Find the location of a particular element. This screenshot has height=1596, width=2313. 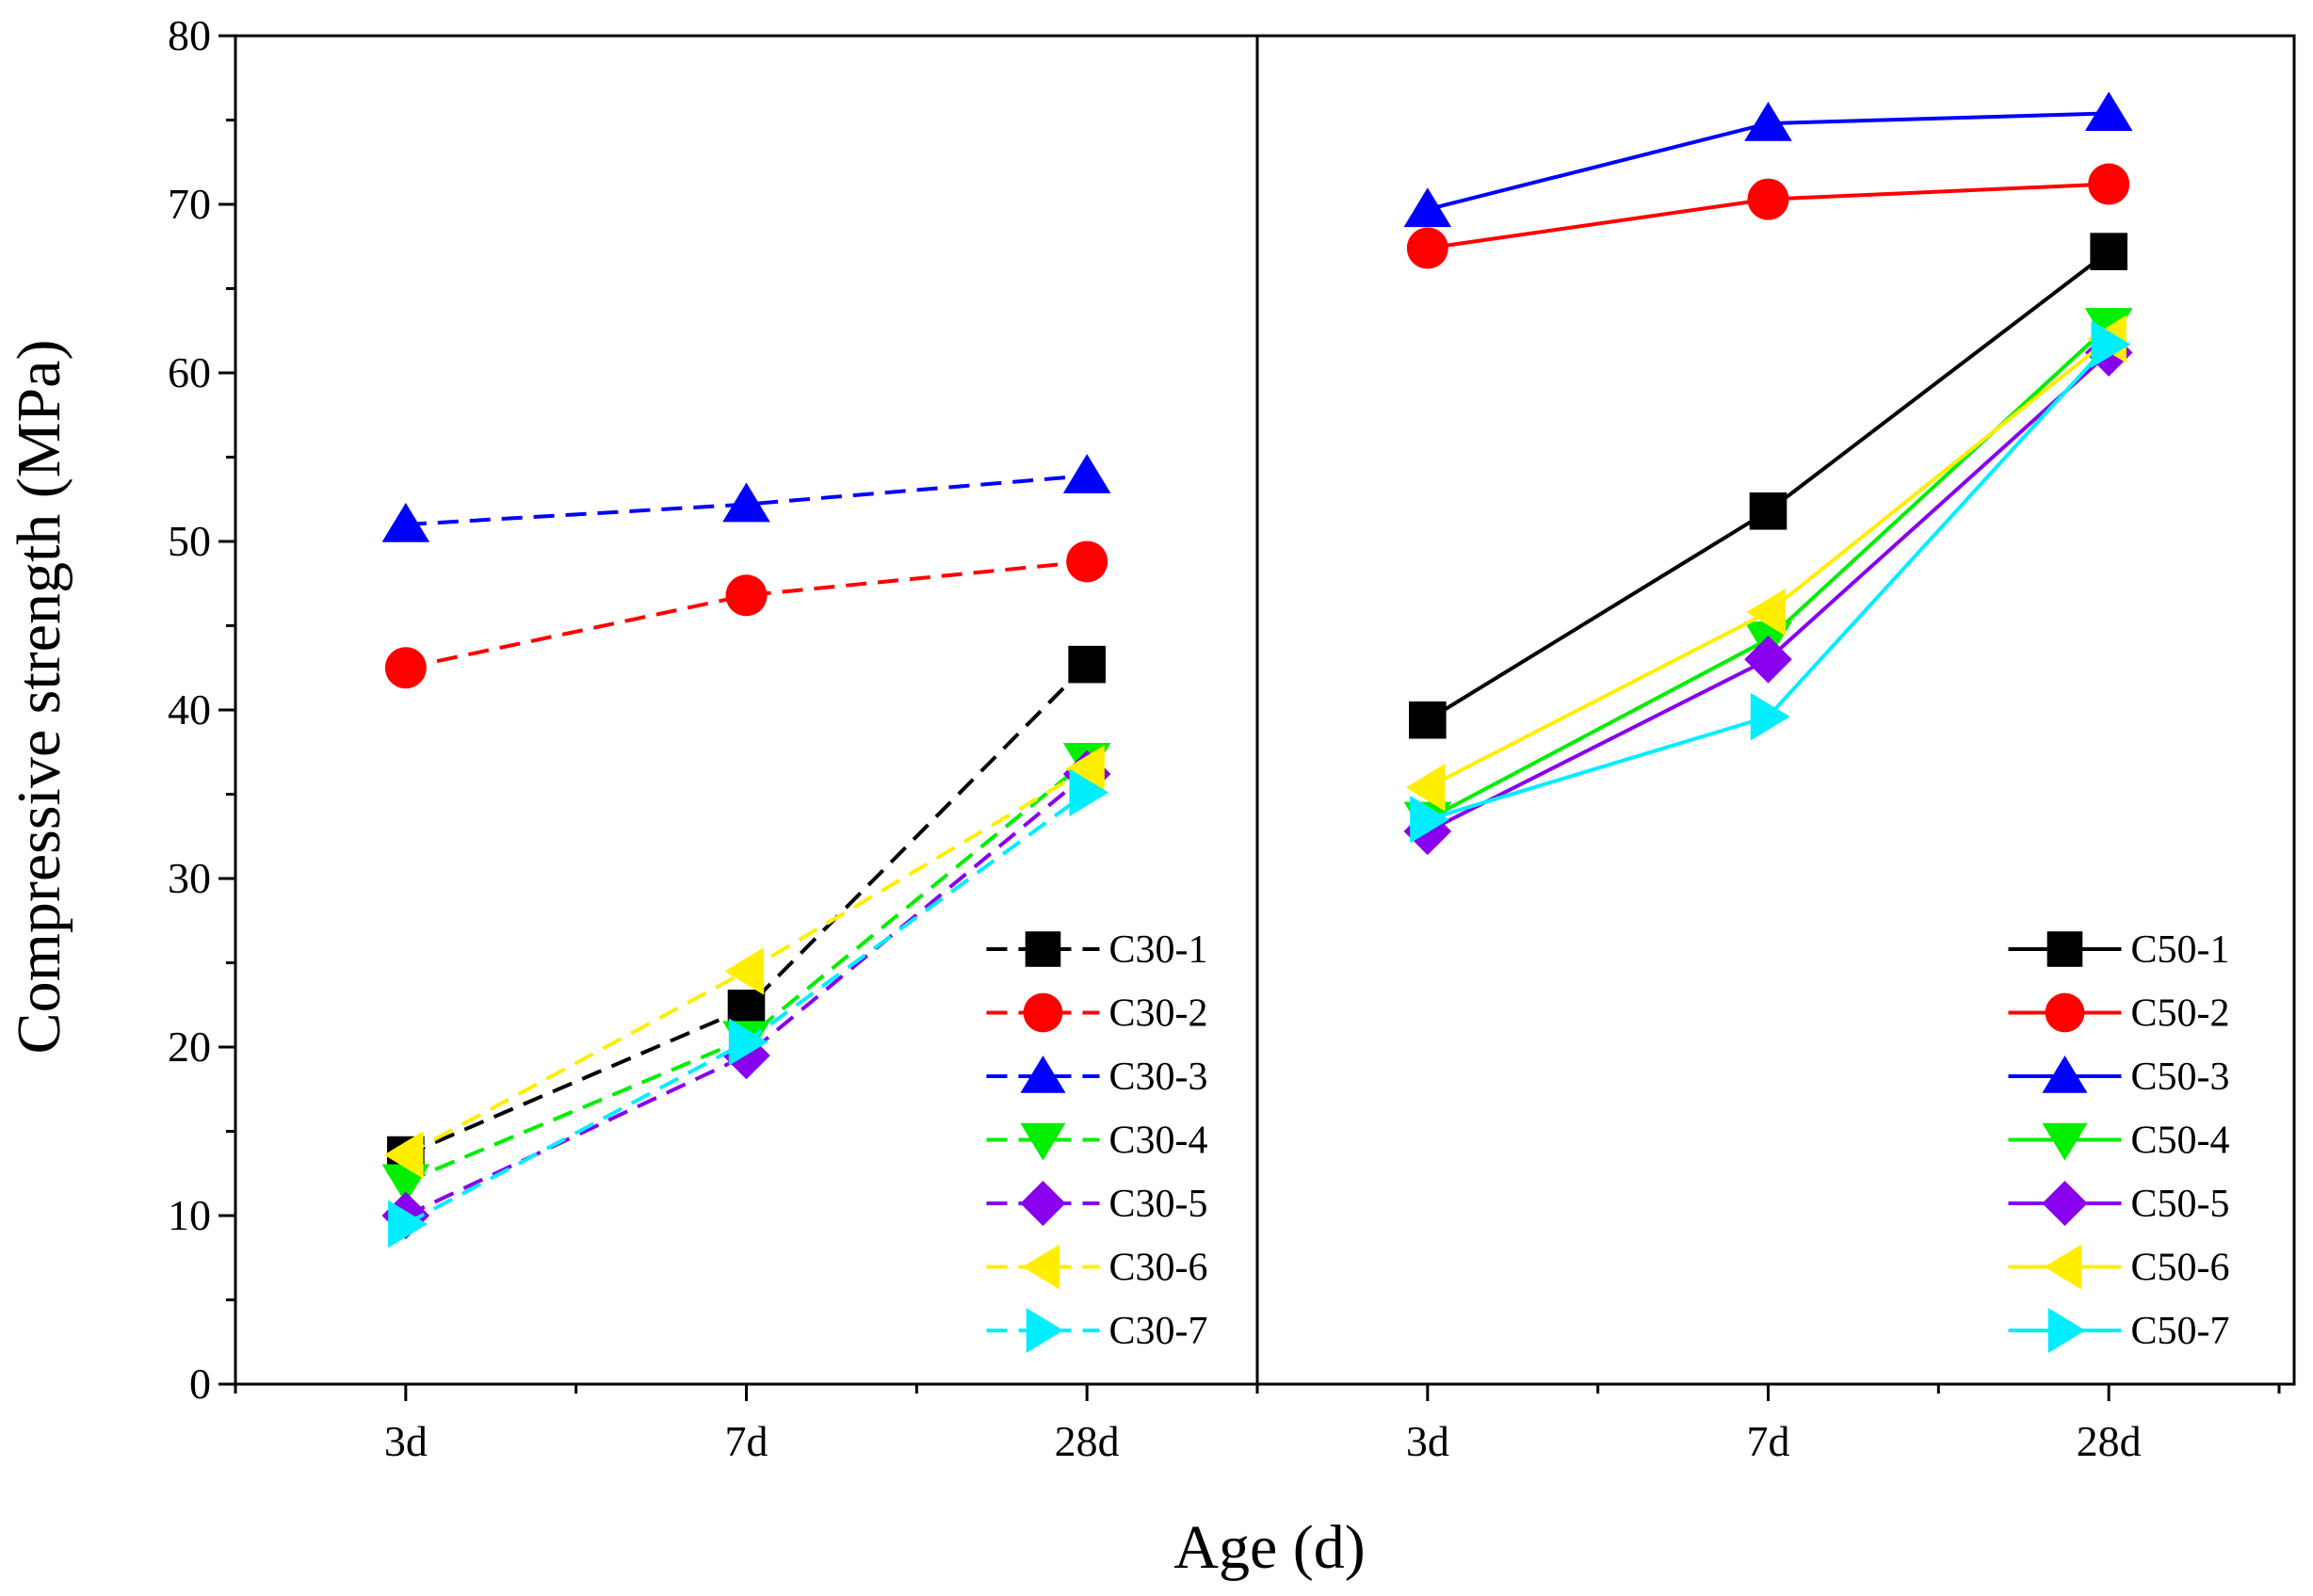

y-tick-label: 60 is located at coordinates (190, 372).